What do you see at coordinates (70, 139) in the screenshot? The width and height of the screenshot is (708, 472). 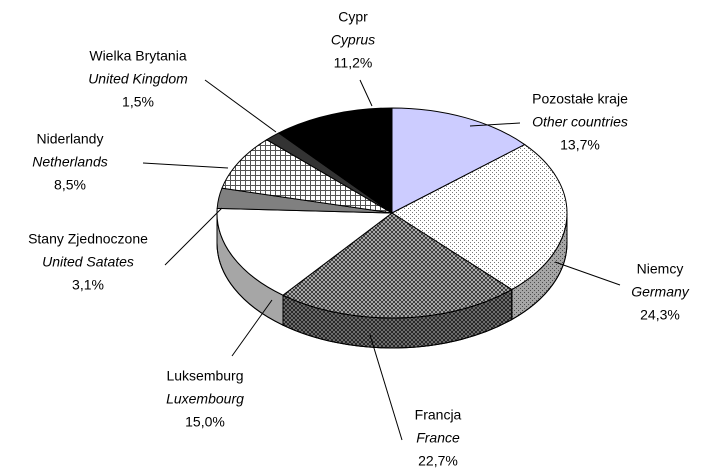 I see `label-pl: Niderlandy` at bounding box center [70, 139].